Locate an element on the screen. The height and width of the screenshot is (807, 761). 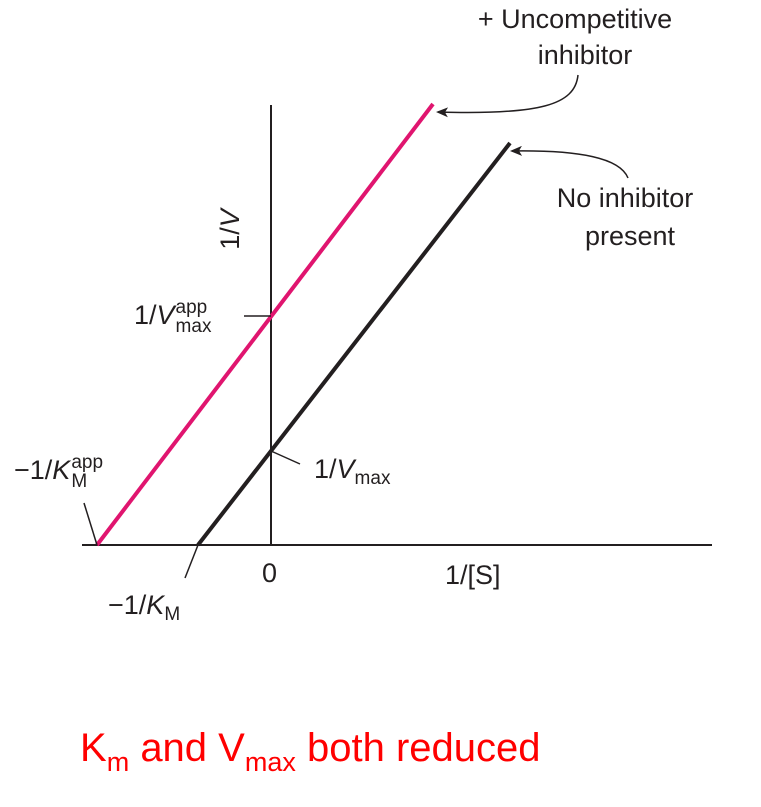
text: m is located at coordinates (118, 762).